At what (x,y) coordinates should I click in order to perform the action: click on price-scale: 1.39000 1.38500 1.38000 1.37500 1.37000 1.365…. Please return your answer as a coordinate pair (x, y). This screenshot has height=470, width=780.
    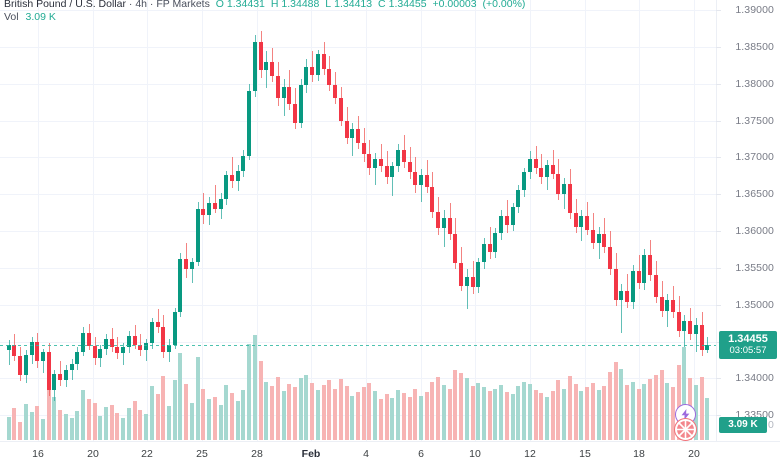
    Looking at the image, I should click on (748, 220).